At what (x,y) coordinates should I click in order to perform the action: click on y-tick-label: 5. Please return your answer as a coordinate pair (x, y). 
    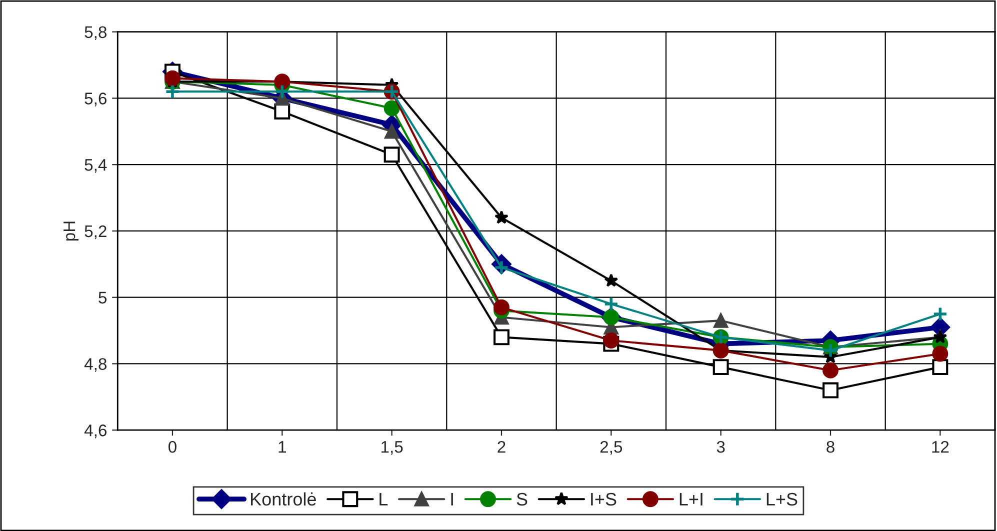
    Looking at the image, I should click on (102, 298).